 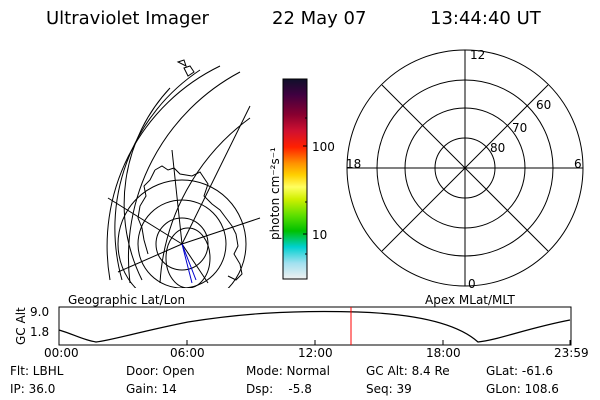 I want to click on x-tick-0600: 06:00, so click(x=187, y=353).